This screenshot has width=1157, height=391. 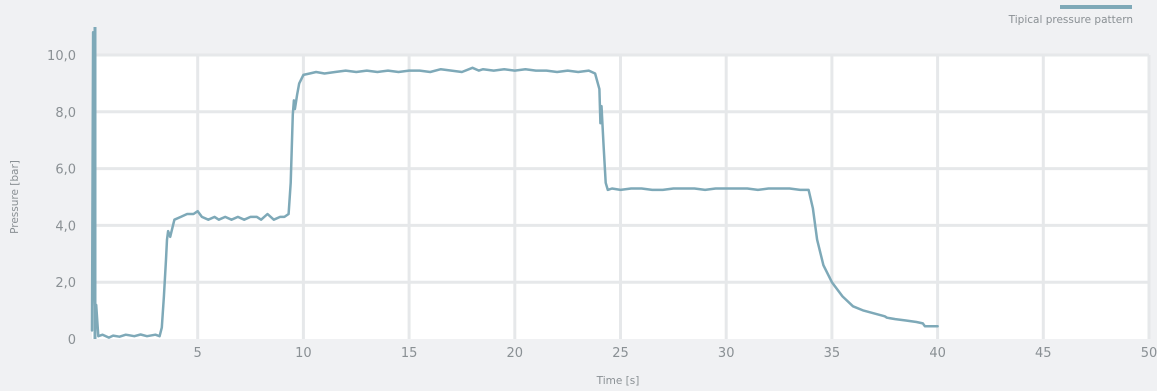 I want to click on y-tick-label: 4,0, so click(x=65, y=226).